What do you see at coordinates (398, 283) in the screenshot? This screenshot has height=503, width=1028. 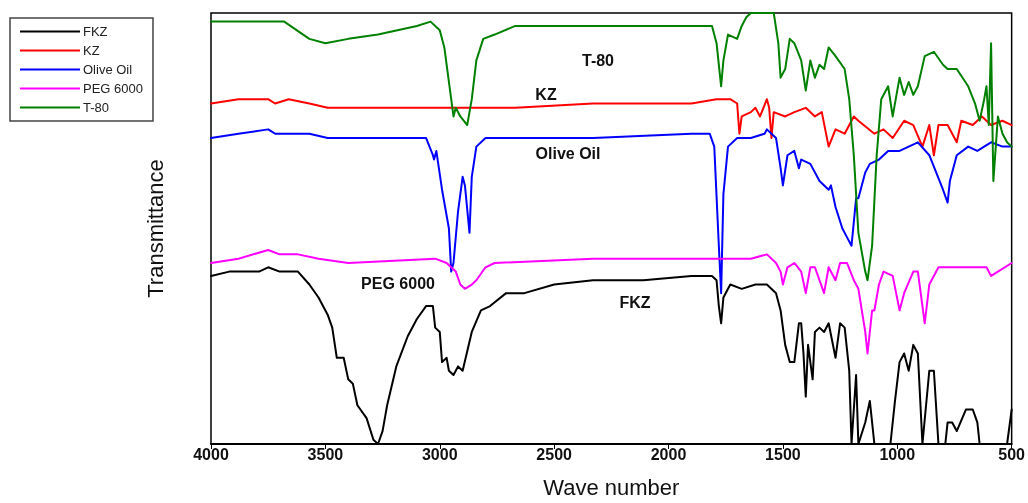 I see `annotation: PEG 6000` at bounding box center [398, 283].